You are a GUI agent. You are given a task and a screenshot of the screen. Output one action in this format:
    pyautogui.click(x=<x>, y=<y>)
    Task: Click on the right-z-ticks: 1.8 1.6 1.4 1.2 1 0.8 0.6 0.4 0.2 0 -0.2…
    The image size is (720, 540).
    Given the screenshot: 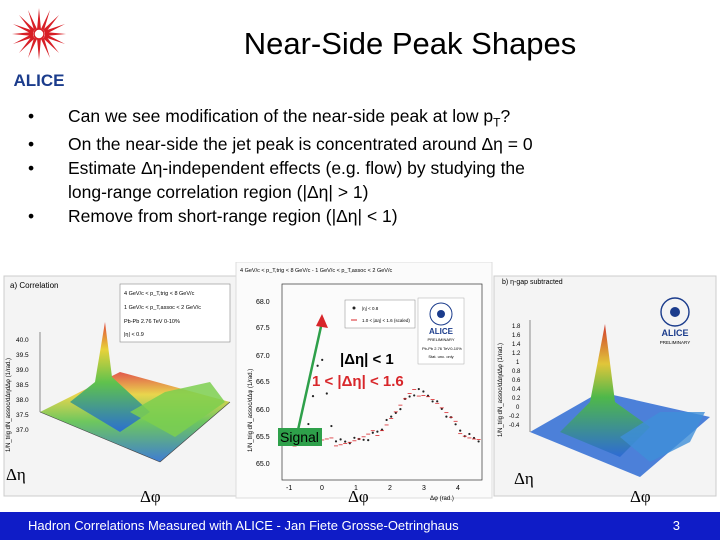 What is the action you would take?
    pyautogui.click(x=515, y=376)
    